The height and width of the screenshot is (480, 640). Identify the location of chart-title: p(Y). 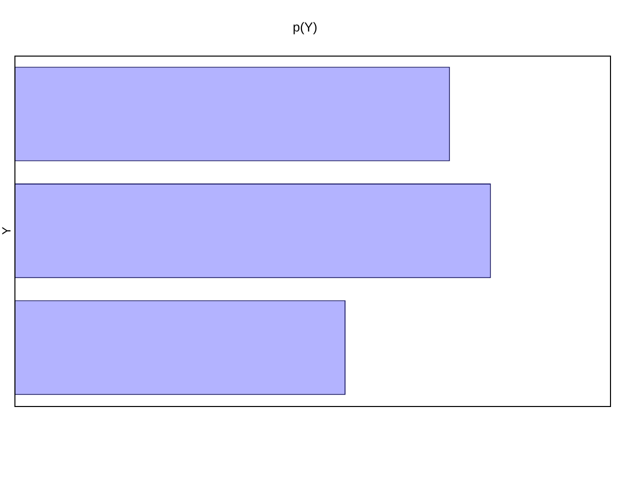
(305, 26).